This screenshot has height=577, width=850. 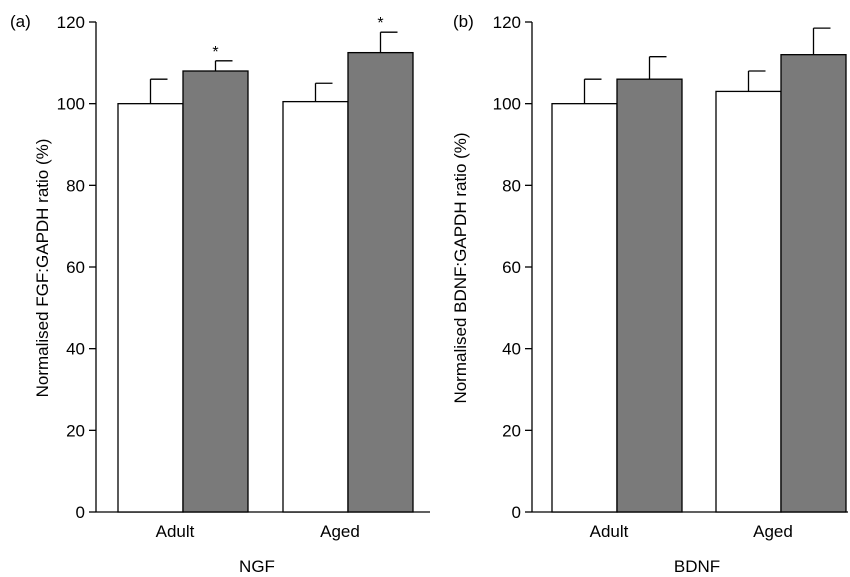 I want to click on x-axis-title: NGF, so click(x=257, y=566).